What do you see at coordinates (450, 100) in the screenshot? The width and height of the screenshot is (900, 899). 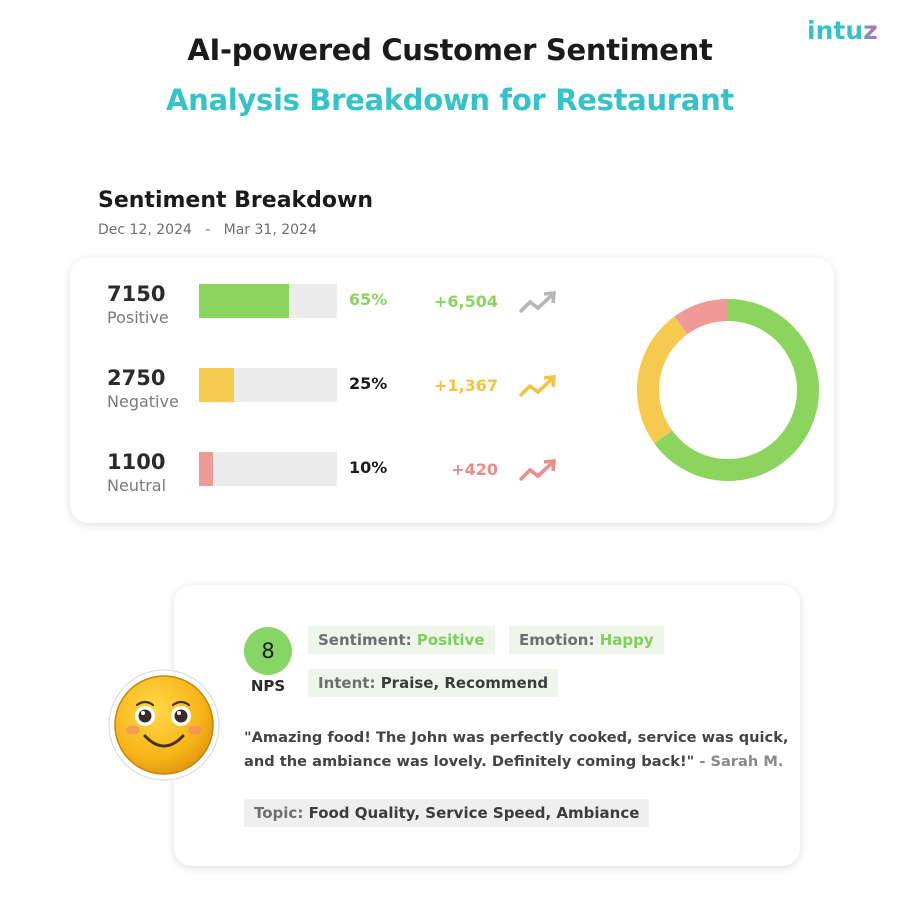 I see `page-title-line-2: Analysis Breakdown for Restaurant` at bounding box center [450, 100].